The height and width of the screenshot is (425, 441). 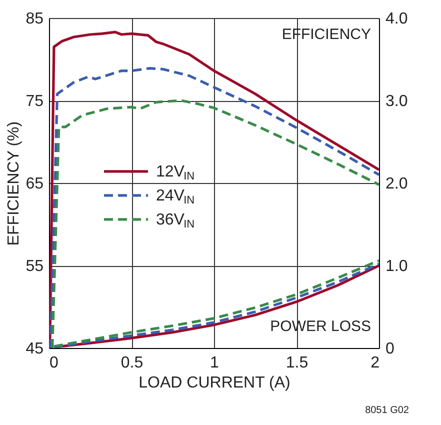 What do you see at coordinates (397, 184) in the screenshot?
I see `y2-tick-label: 2.0` at bounding box center [397, 184].